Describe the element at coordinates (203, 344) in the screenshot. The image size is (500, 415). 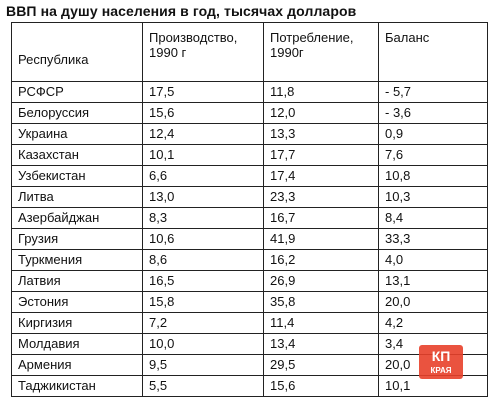
I see `cell-production: 10,0` at that location.